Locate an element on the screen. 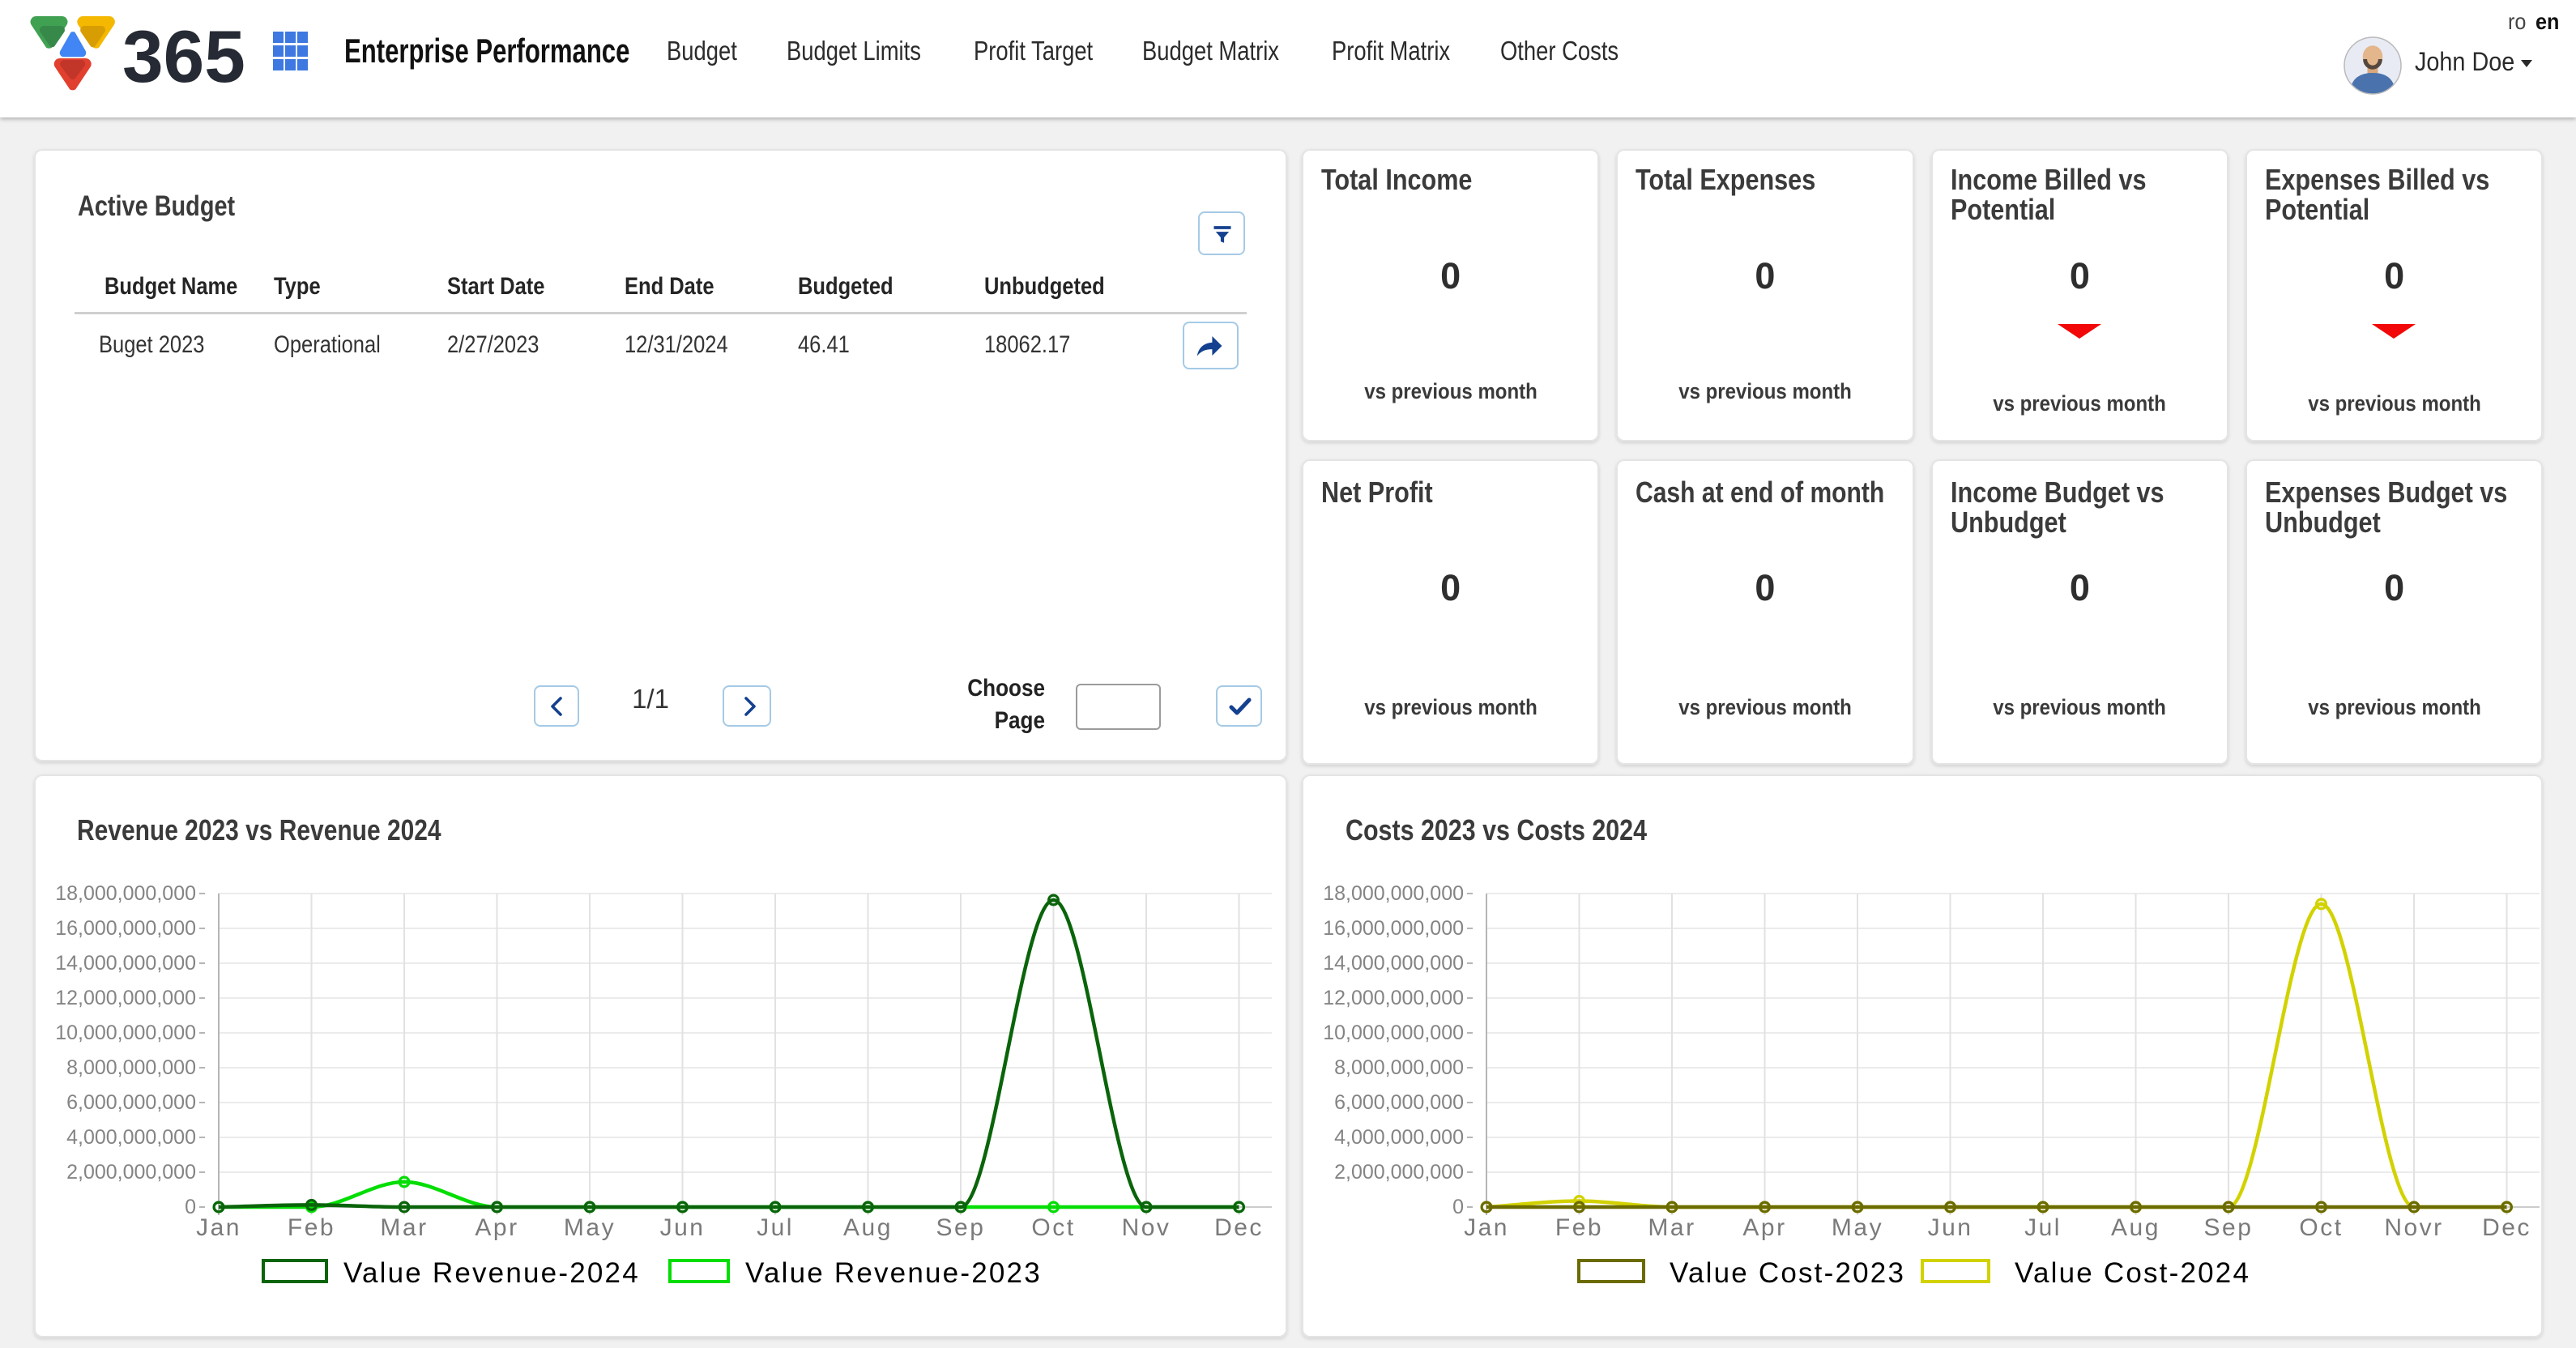 The image size is (2576, 1348). svg-text: Value Cost-2023 is located at coordinates (1788, 1273).